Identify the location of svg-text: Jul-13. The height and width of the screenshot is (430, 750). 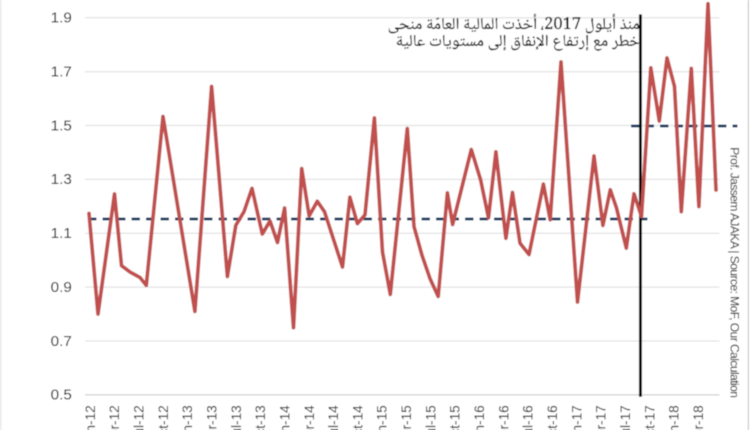
(236, 417).